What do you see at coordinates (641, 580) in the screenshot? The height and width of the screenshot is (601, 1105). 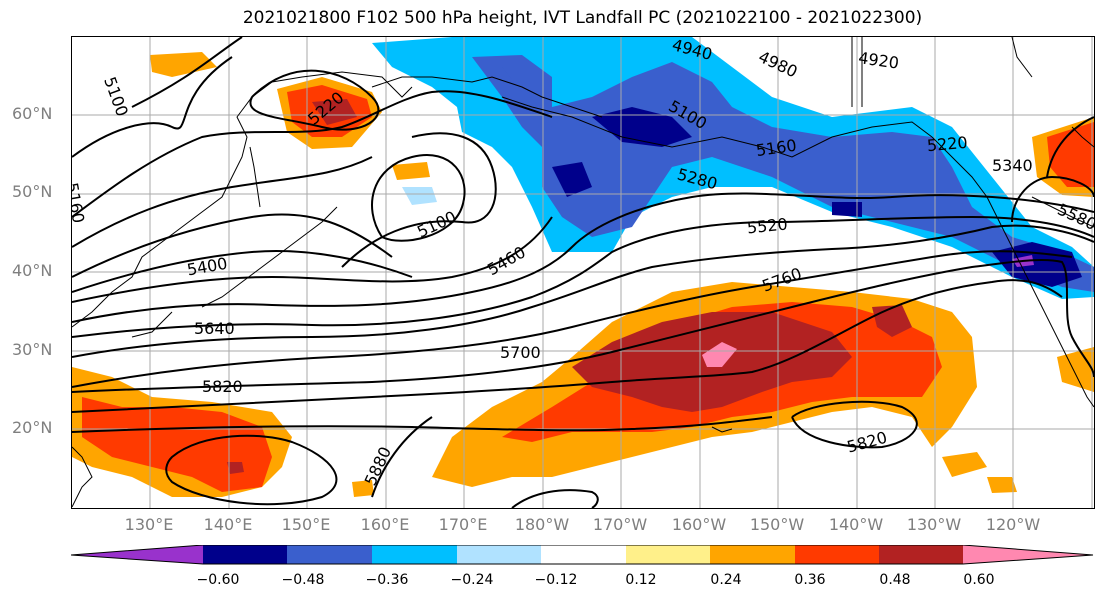 I see `colorbar-tick-label: 0.12` at bounding box center [641, 580].